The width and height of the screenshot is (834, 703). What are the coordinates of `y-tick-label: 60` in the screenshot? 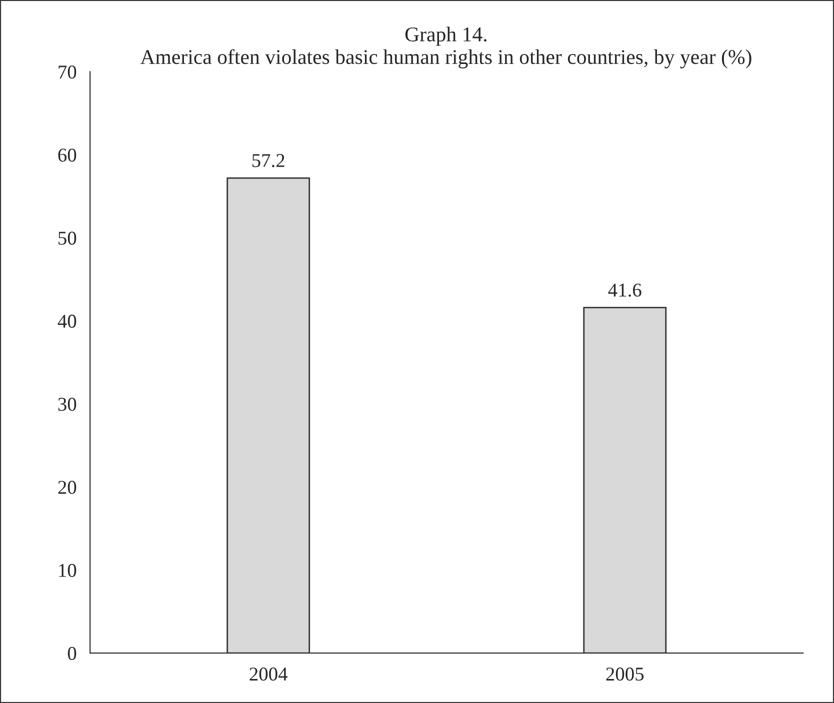 It's located at (67, 155).